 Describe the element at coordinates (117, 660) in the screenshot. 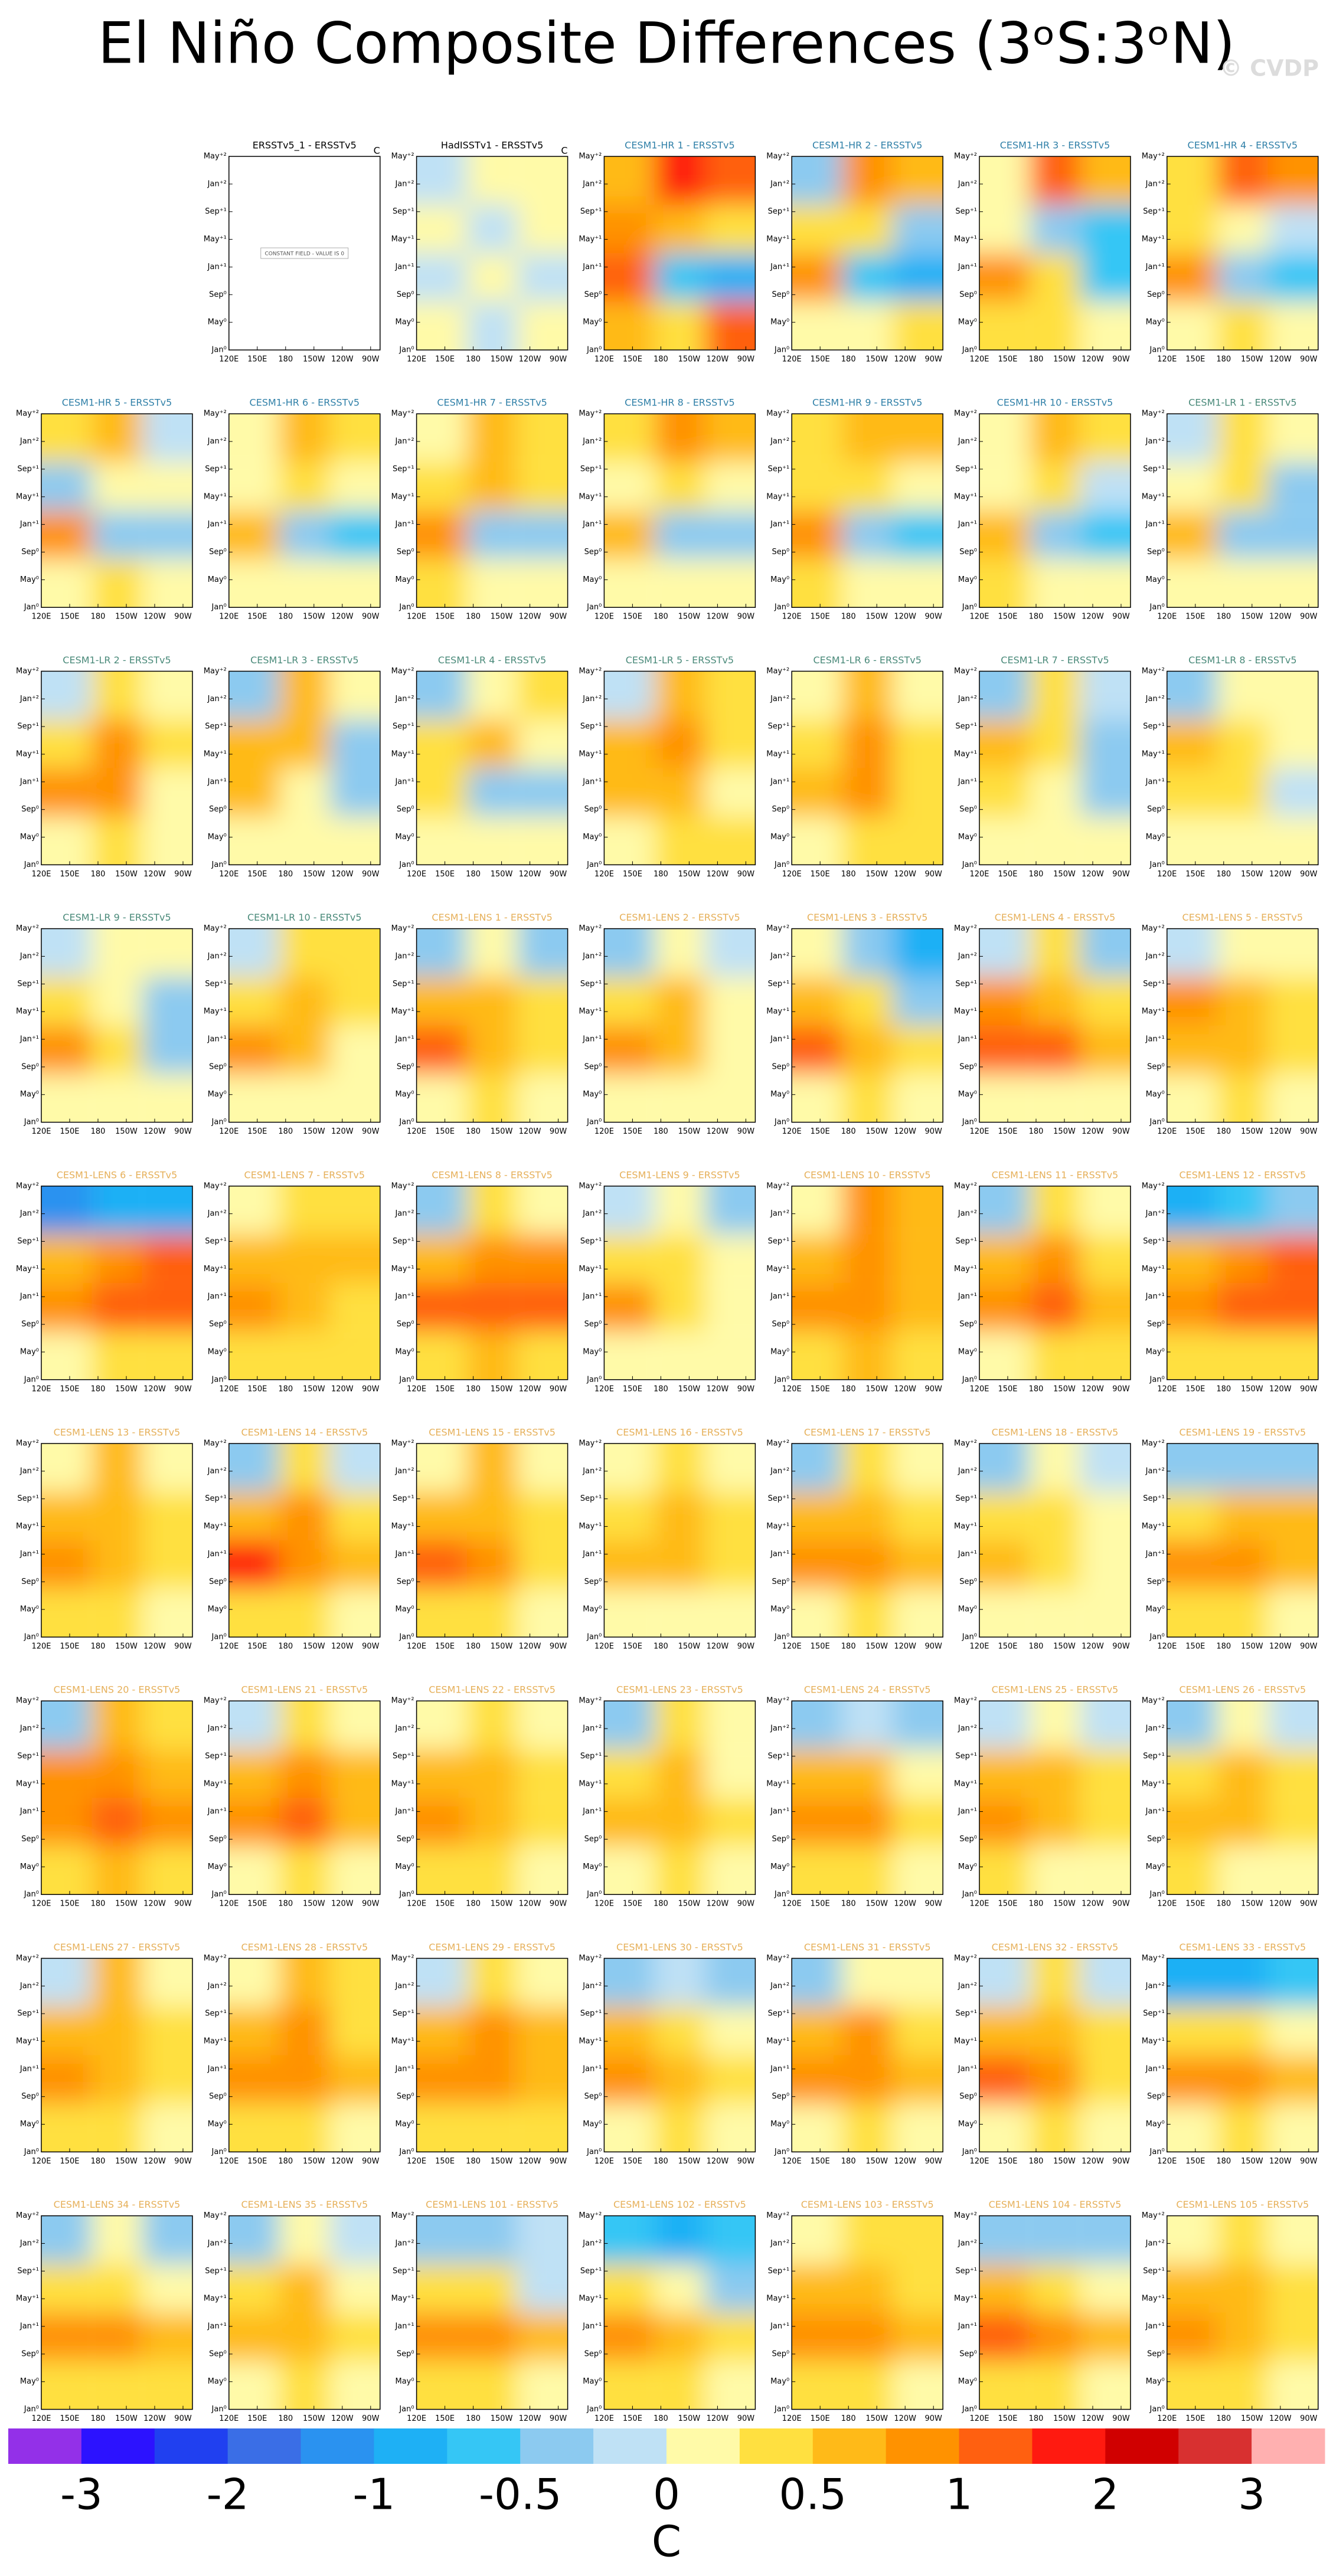

I see `panel-title: CESM1-LR 2 - ERSSTv5` at that location.